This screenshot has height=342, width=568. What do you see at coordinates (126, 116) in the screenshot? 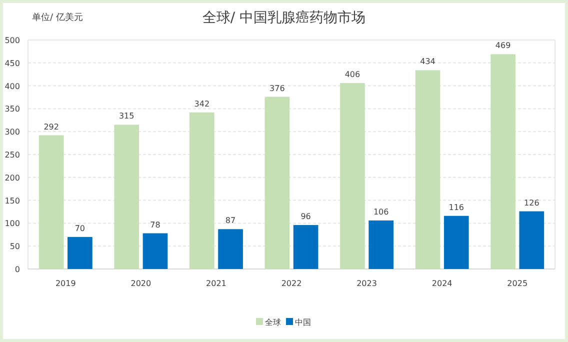
I see `data-label: 315` at bounding box center [126, 116].